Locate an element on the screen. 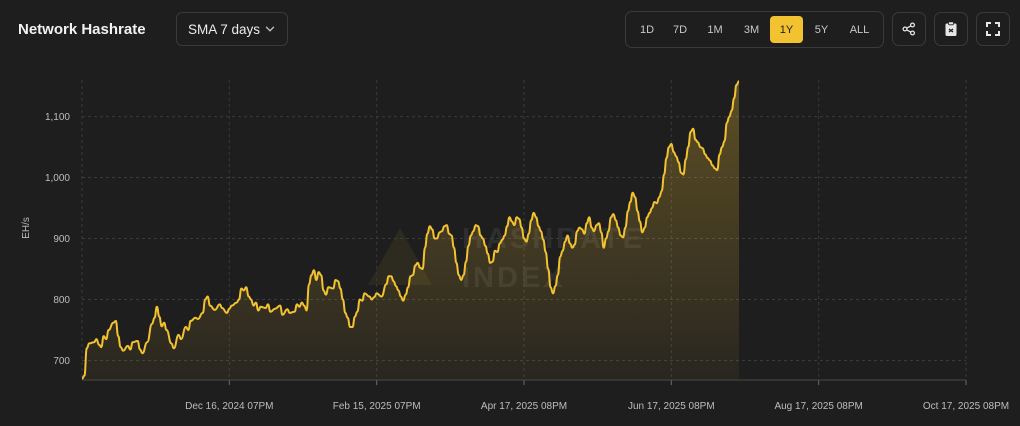  y-tick-label: 1,000 is located at coordinates (57, 178).